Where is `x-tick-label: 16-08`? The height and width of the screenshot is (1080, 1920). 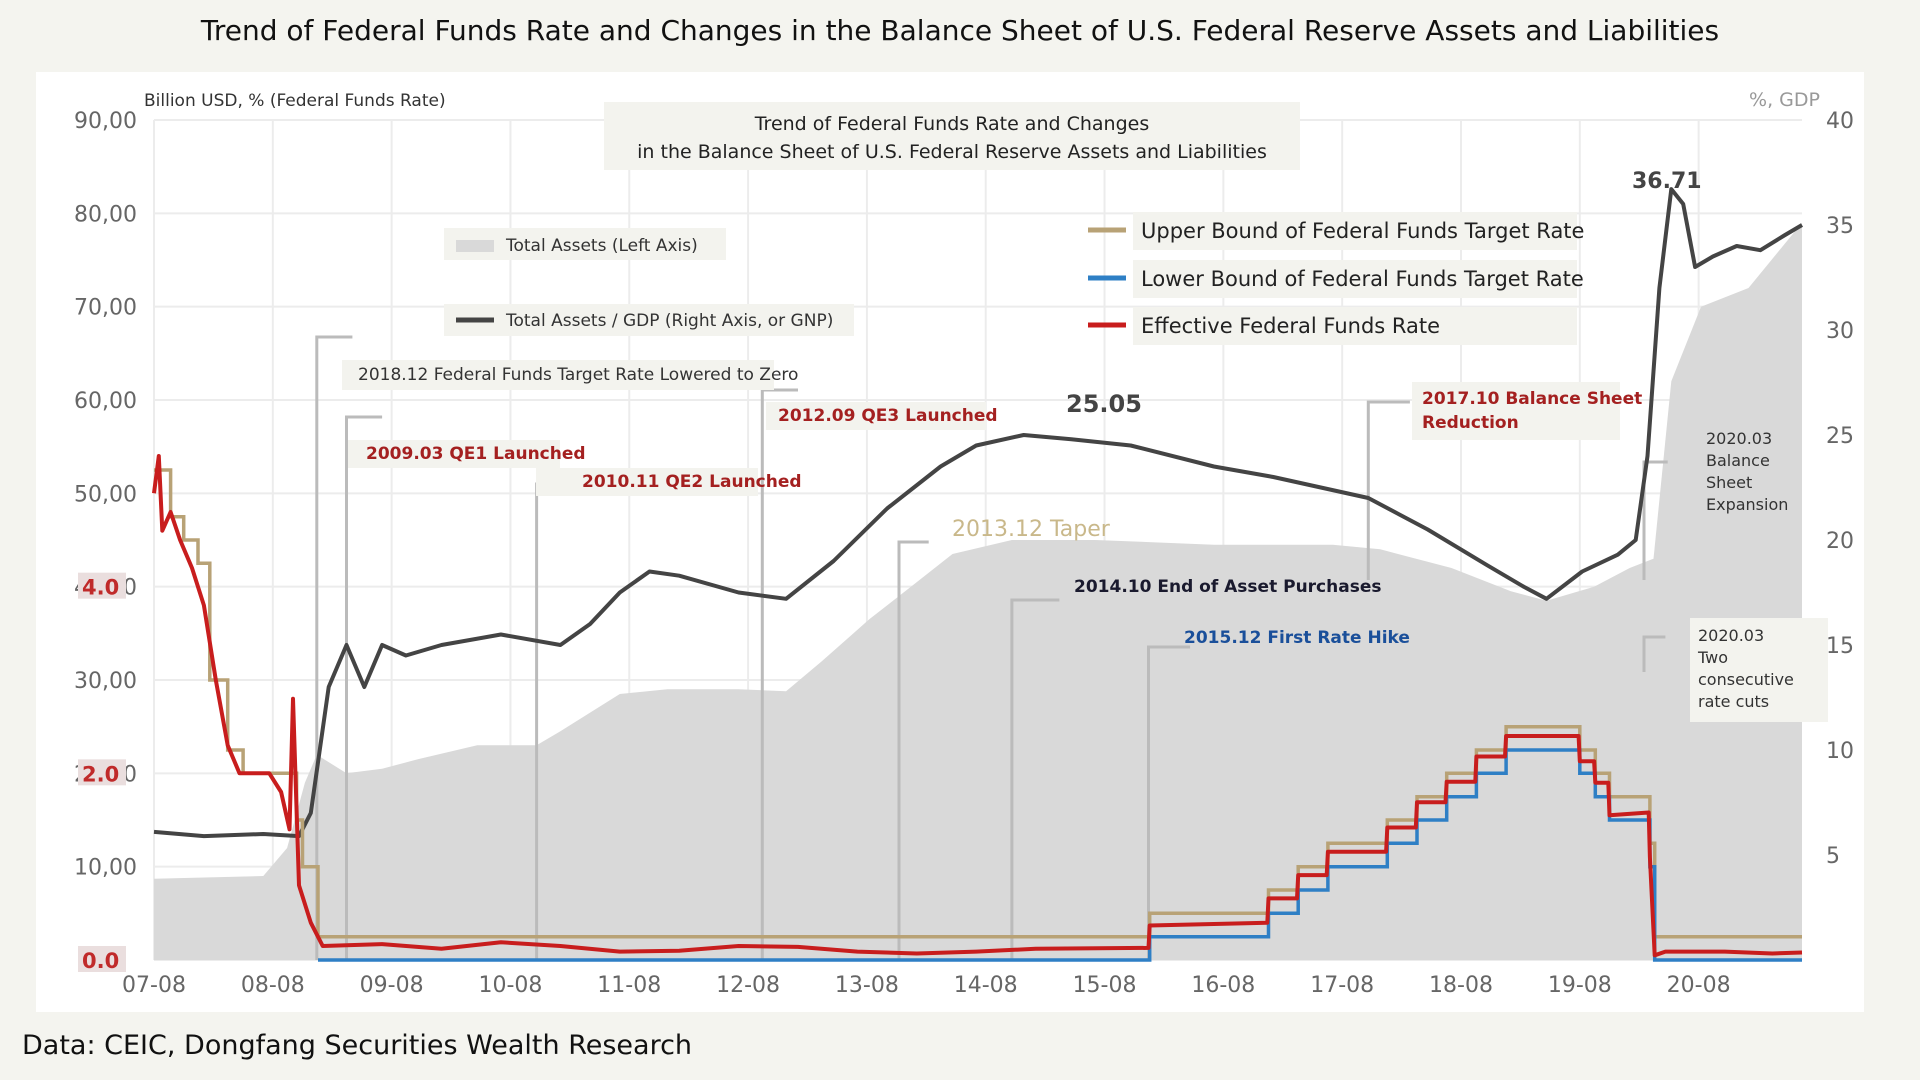
x-tick-label: 16-08 is located at coordinates (1223, 985).